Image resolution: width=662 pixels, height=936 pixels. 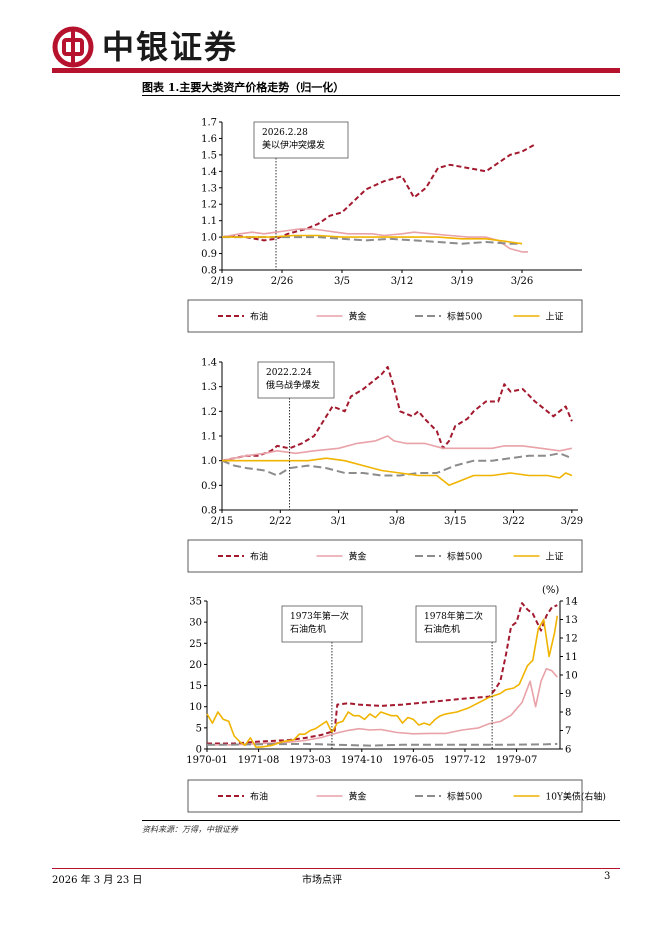 I want to click on footer-label: 市场点评, so click(x=322, y=880).